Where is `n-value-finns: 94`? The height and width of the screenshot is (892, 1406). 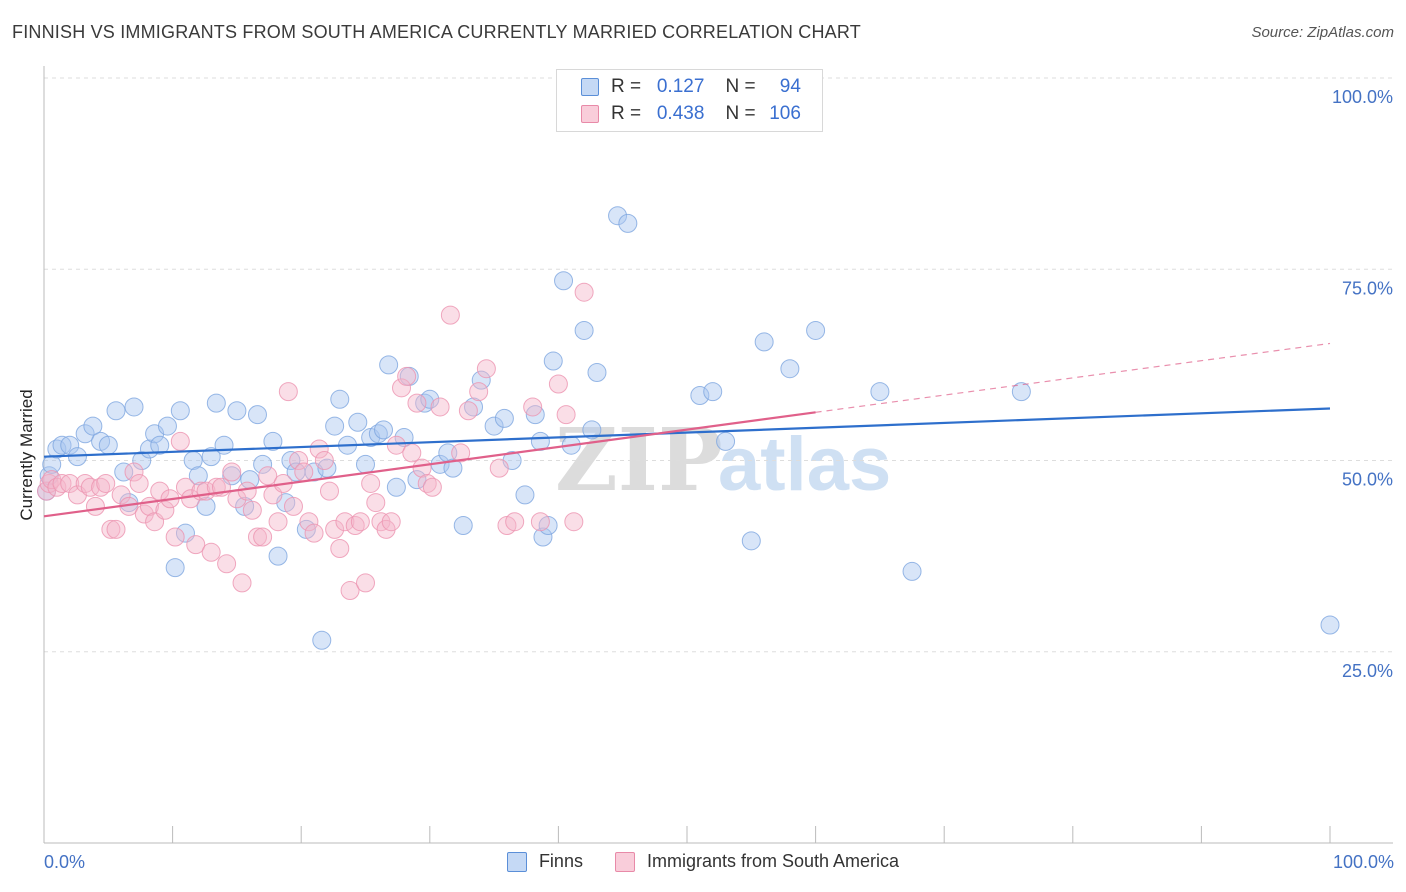 n-value-finns: 94 is located at coordinates (790, 86).